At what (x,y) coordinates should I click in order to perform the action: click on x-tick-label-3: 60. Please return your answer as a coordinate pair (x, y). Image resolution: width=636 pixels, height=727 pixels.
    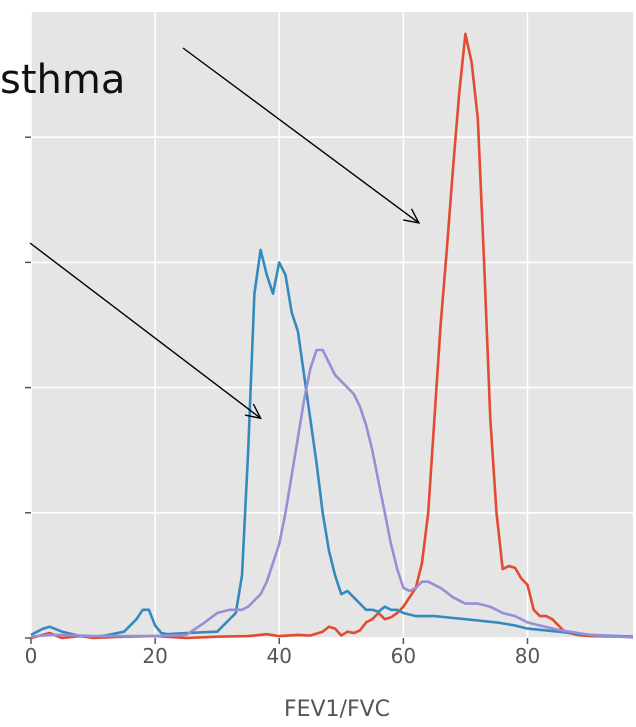
    Looking at the image, I should click on (403, 656).